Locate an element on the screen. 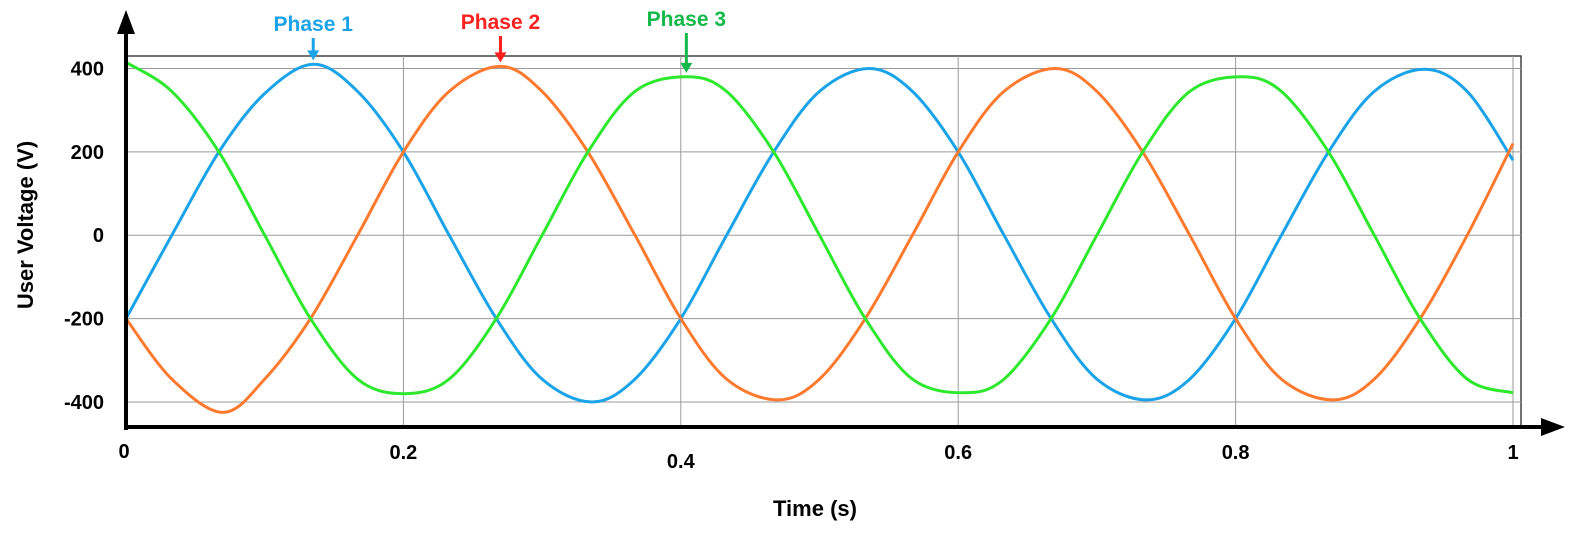 Image resolution: width=1586 pixels, height=534 pixels. phase-2-label: Phase 2 is located at coordinates (500, 22).